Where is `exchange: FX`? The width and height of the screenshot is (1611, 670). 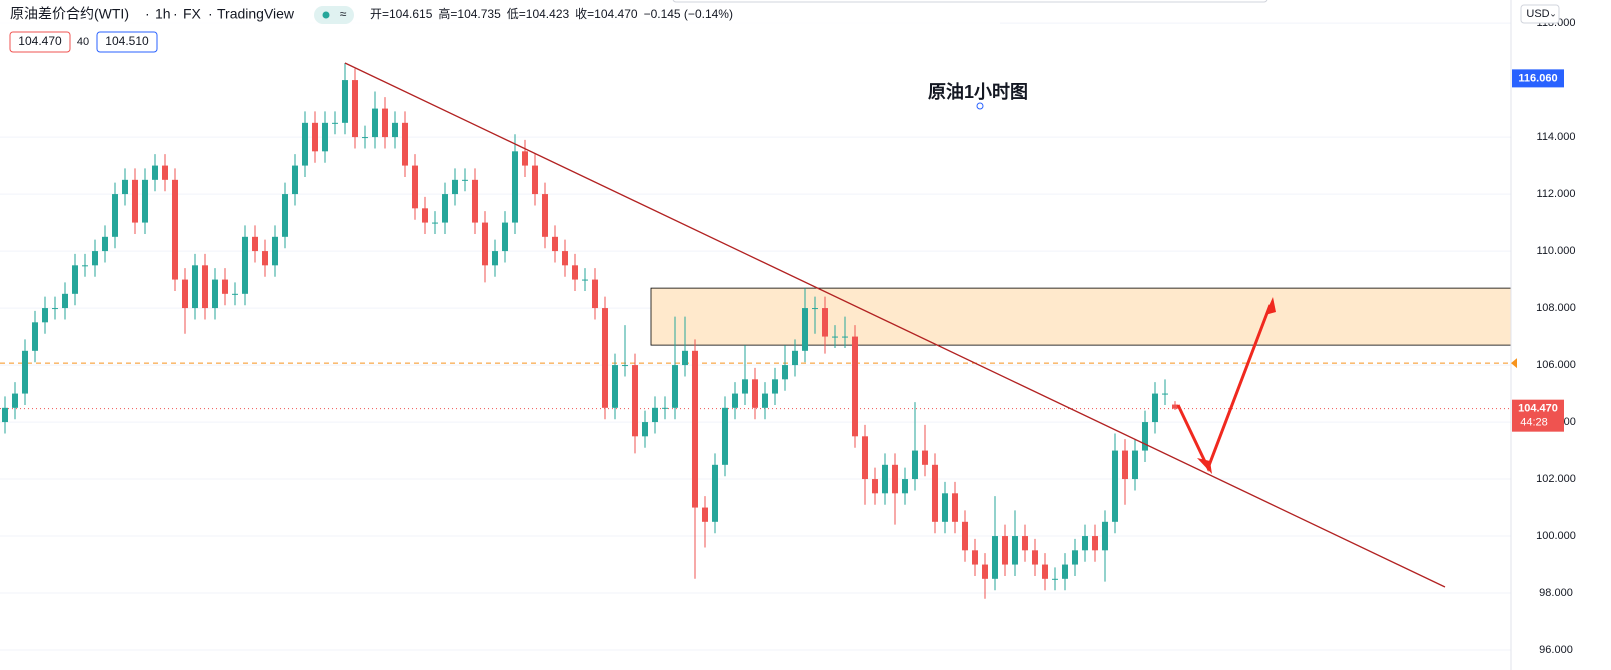 exchange: FX is located at coordinates (192, 14).